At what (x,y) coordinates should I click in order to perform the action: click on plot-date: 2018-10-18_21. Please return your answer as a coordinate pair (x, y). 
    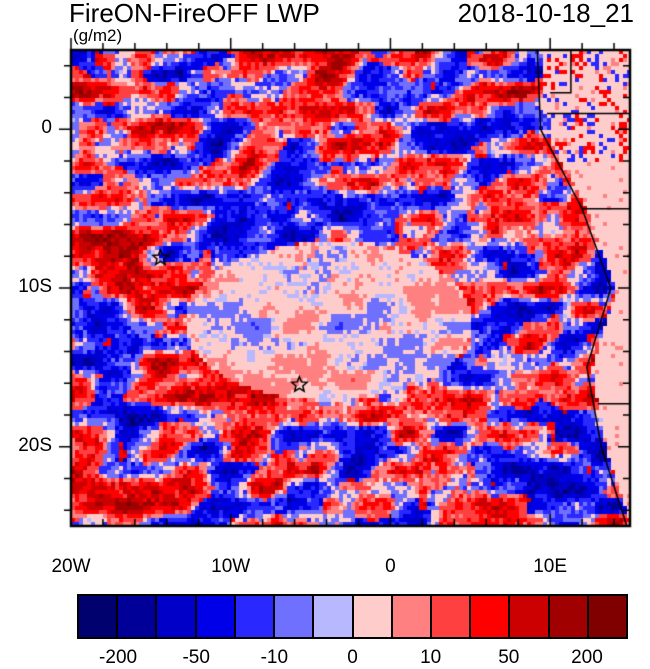
    Looking at the image, I should click on (545, 14).